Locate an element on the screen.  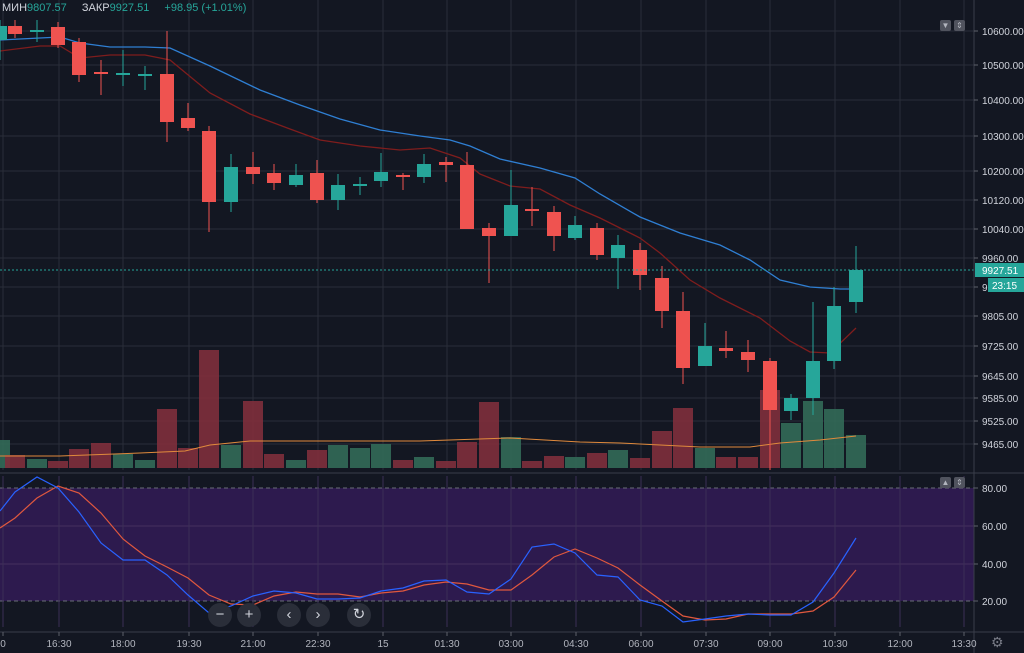
svg-text: 13:30 is located at coordinates (963, 644).